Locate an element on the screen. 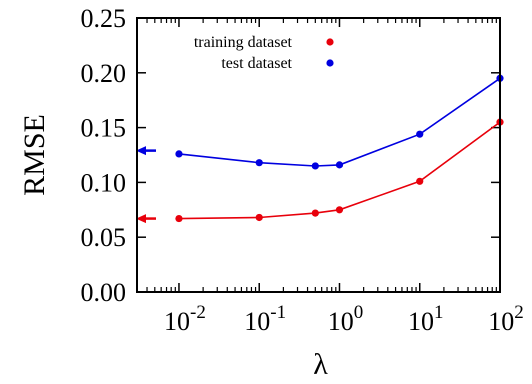  legend: training dataset test dataset is located at coordinates (264, 53).